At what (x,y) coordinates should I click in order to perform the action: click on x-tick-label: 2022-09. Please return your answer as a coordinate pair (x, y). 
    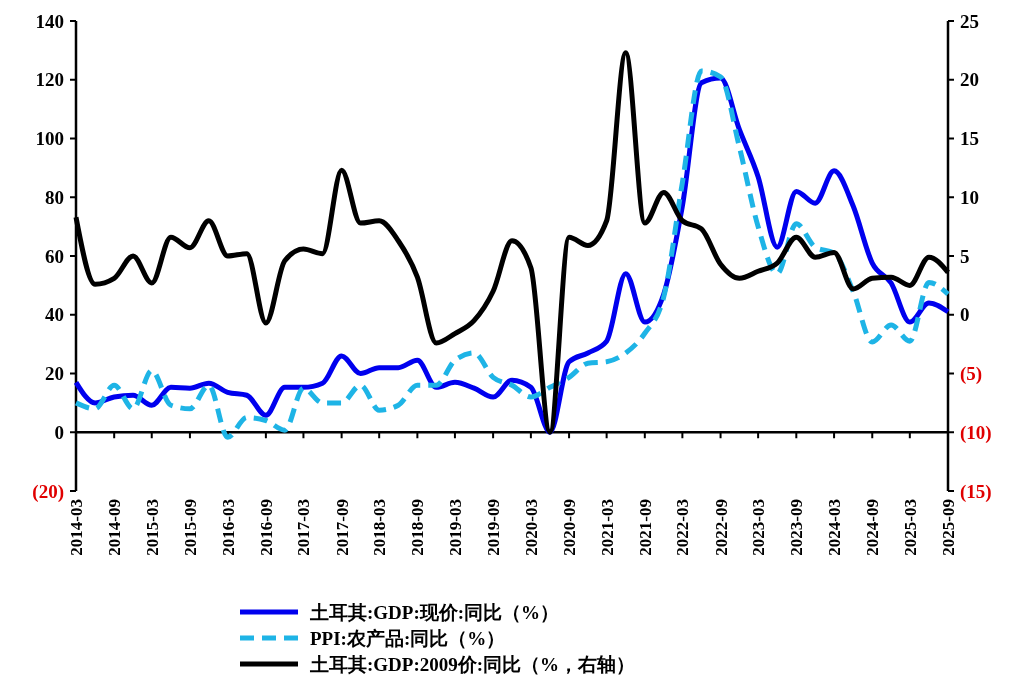
    Looking at the image, I should click on (721, 527).